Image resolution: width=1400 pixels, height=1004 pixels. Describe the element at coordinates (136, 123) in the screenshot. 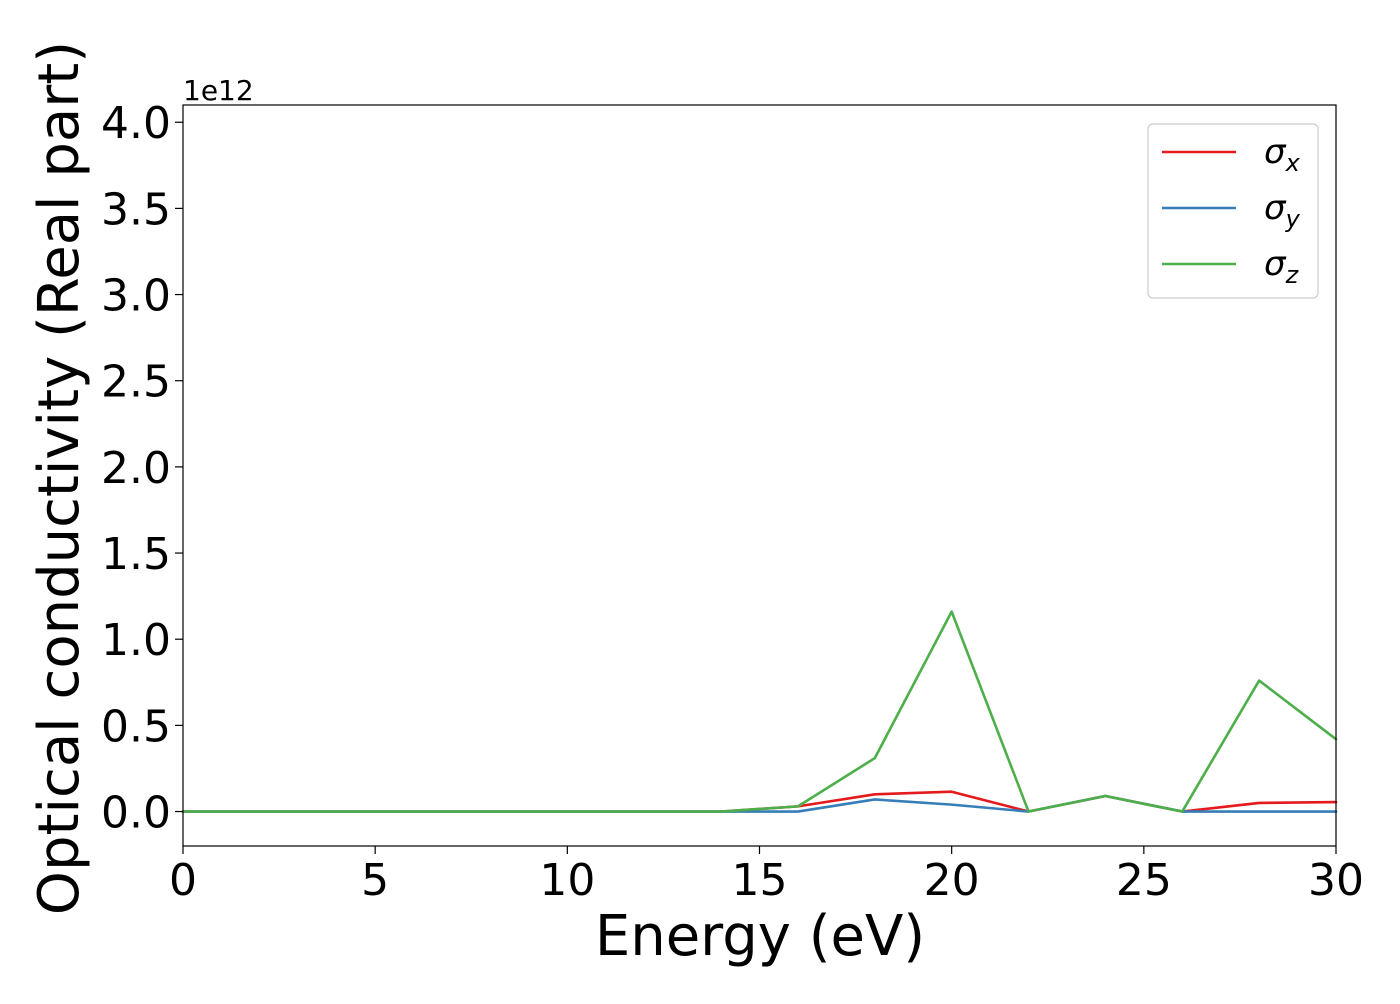

I see `y-tick-label: 4.0` at that location.